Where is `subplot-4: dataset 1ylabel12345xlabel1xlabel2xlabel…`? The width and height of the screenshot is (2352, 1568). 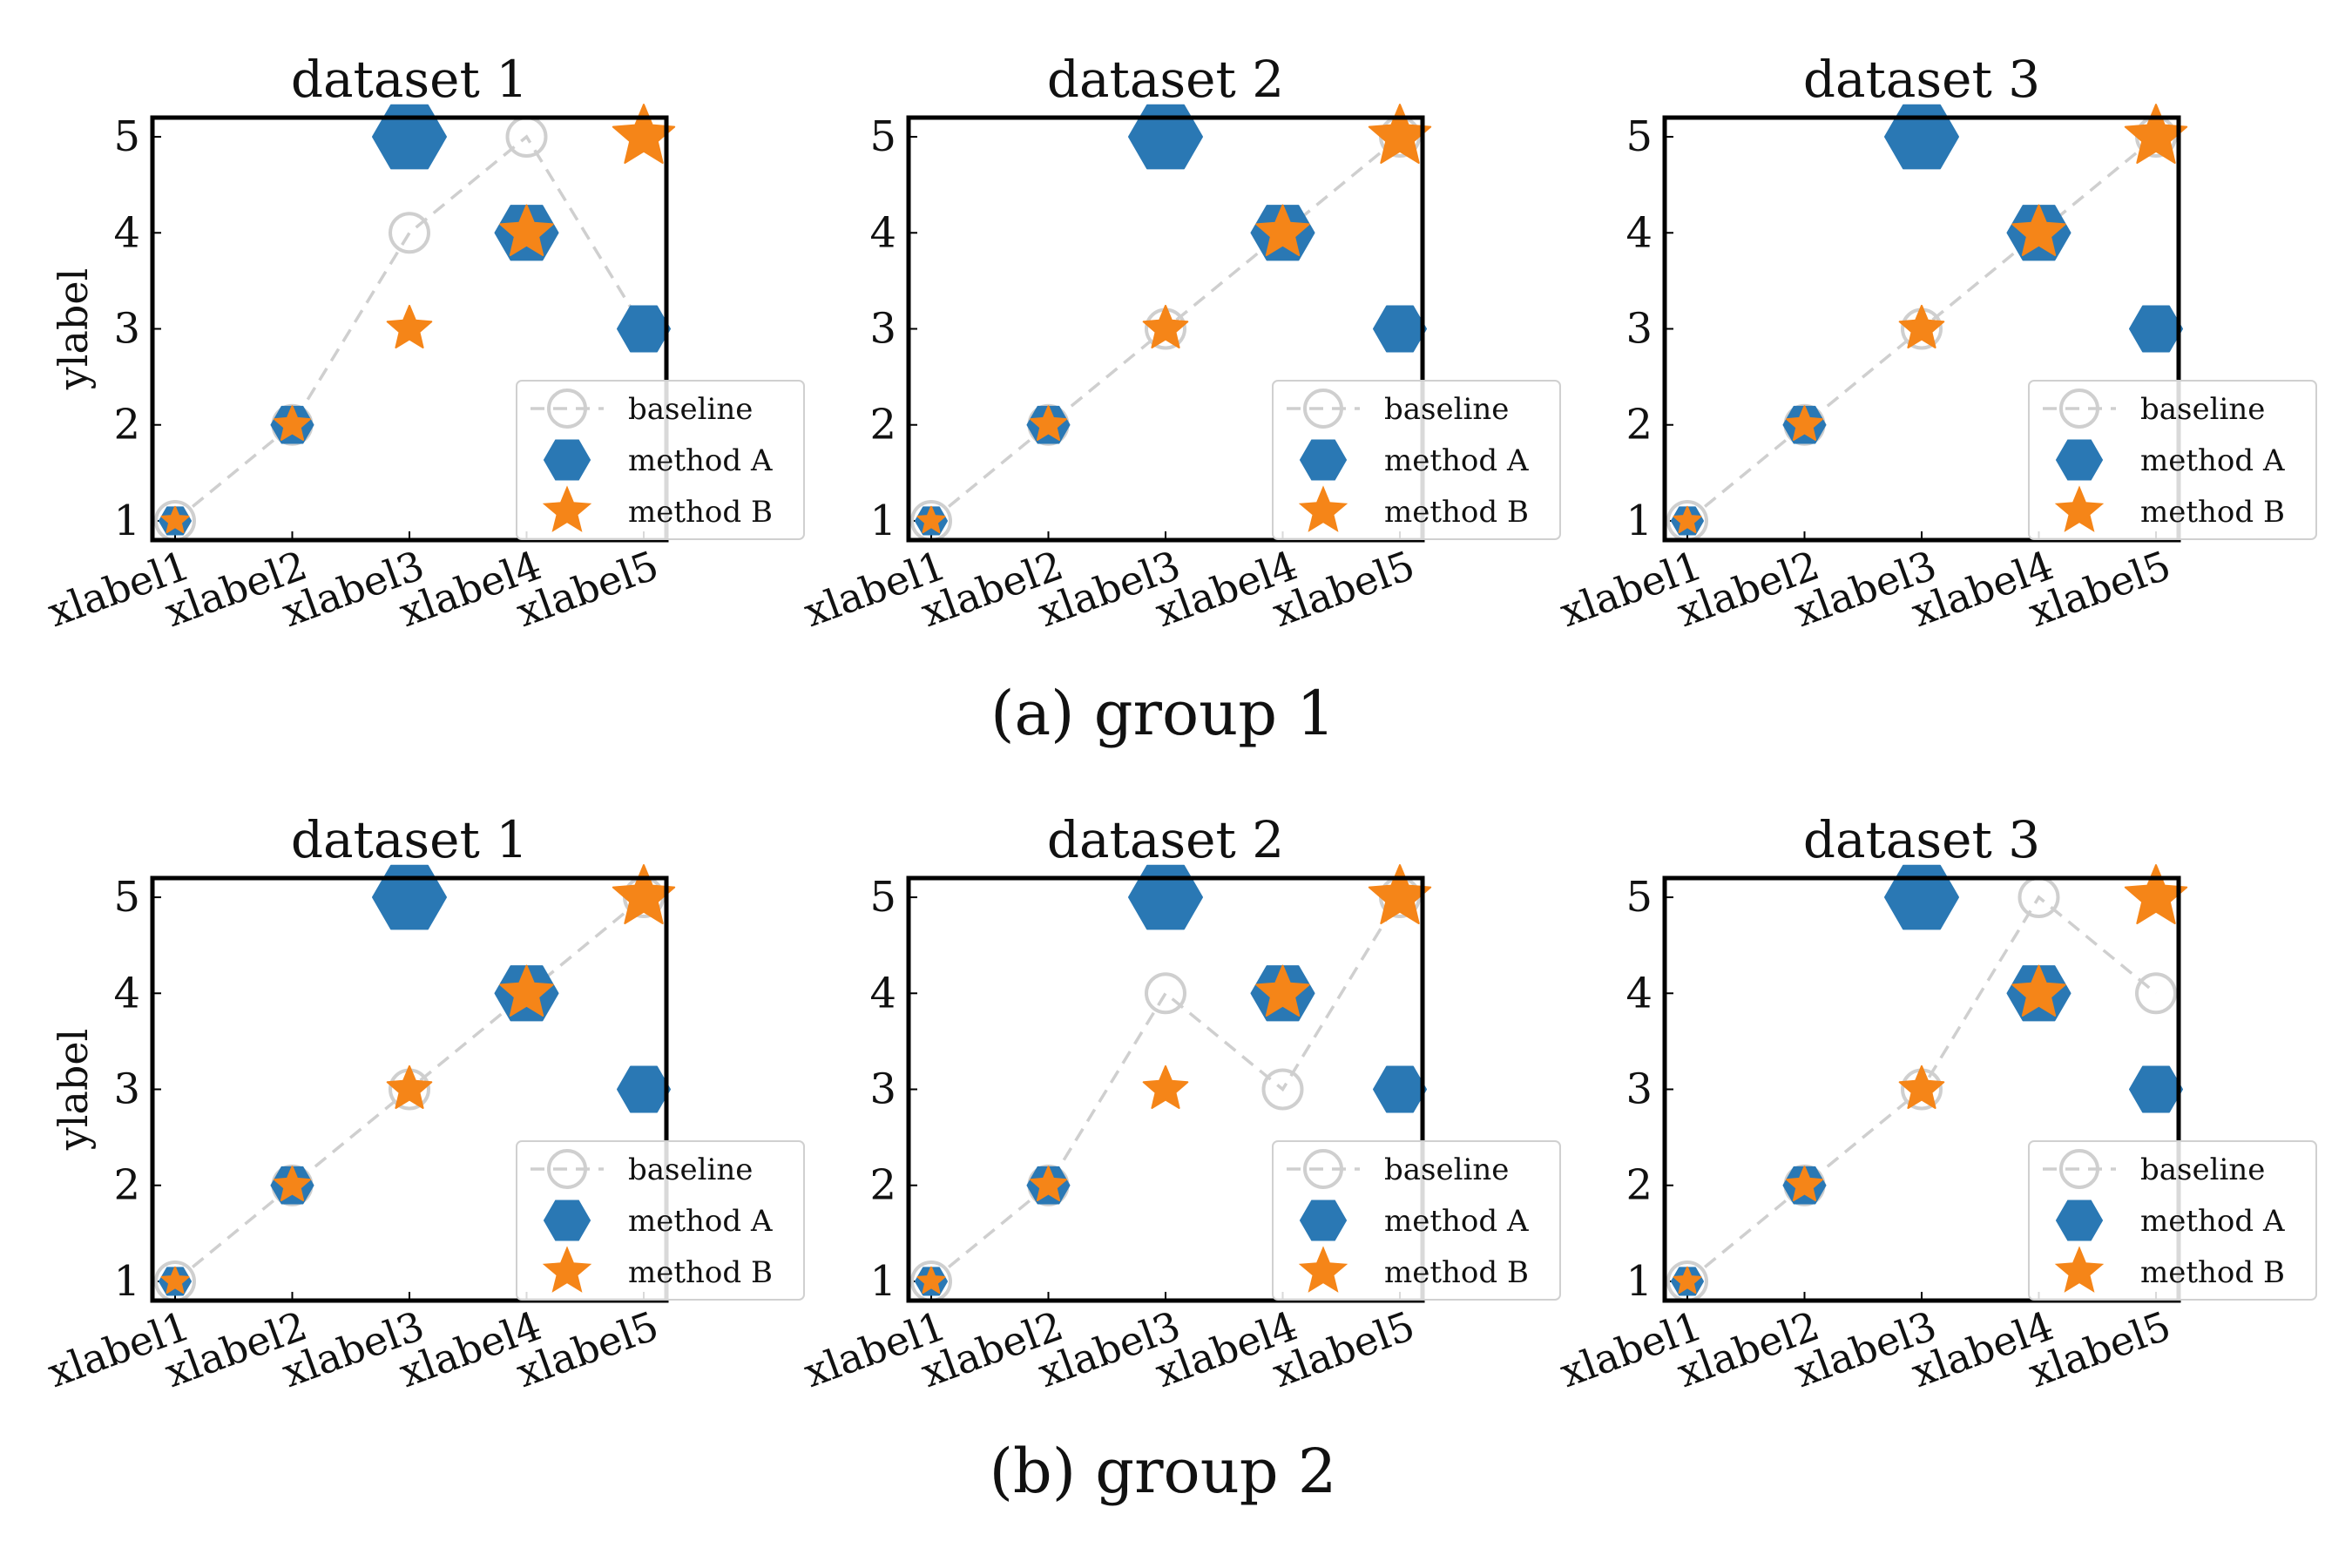
subplot-4: dataset 1ylabel12345xlabel1xlabel2xlabel… is located at coordinates (423, 1103).